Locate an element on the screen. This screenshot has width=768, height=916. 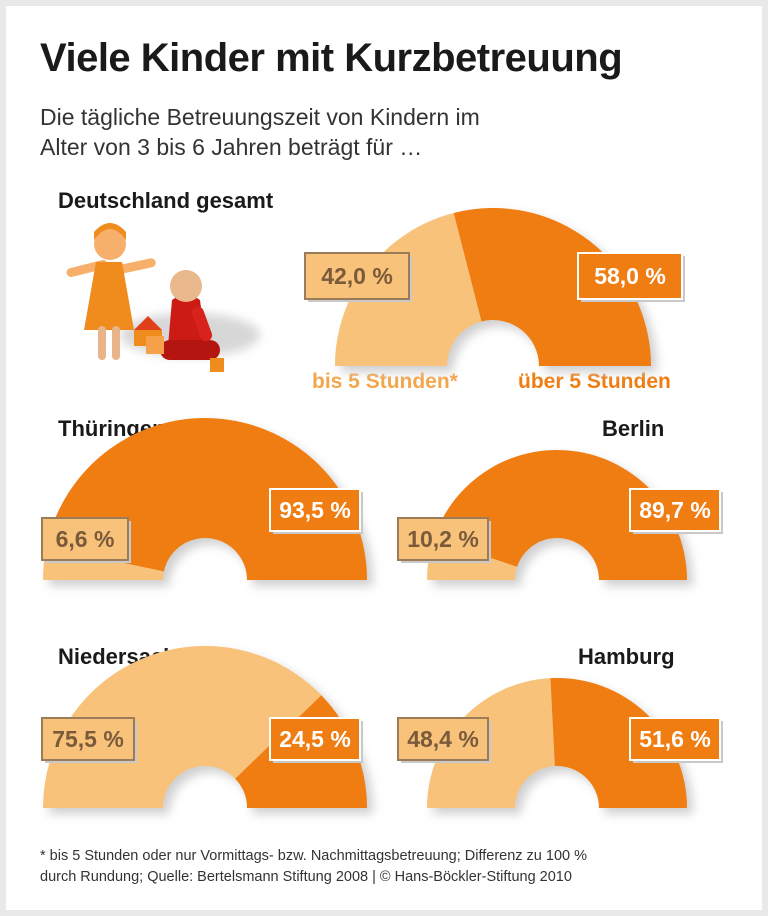
value-label-short: 10,2 % is located at coordinates (443, 539).